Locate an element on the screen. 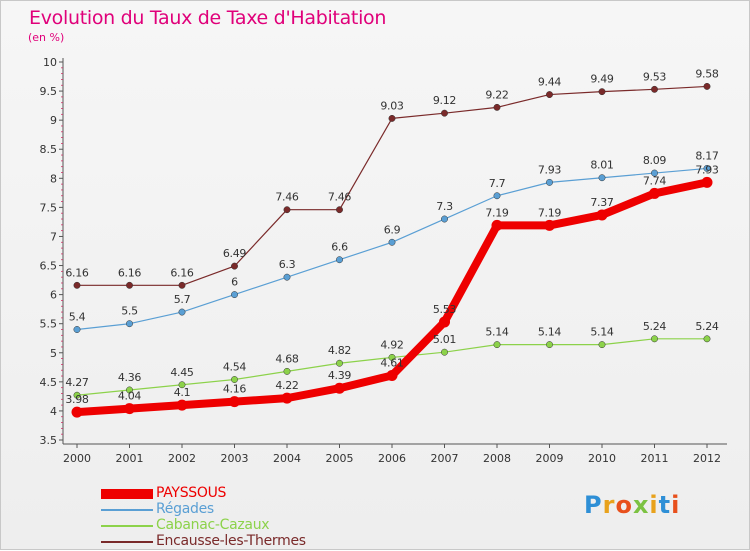  data-label: 4.39 is located at coordinates (340, 375).